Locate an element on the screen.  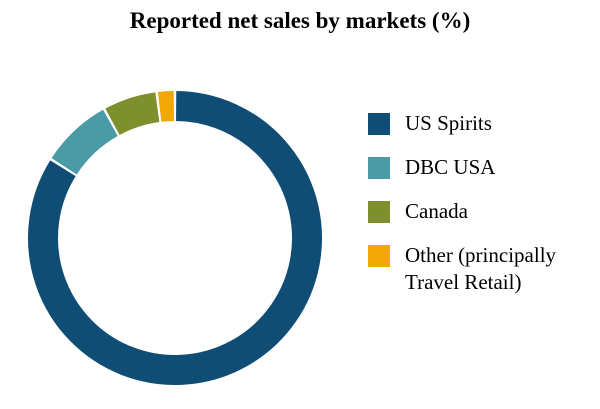
legend-label: Other (principally Travel Retail) is located at coordinates (481, 268).